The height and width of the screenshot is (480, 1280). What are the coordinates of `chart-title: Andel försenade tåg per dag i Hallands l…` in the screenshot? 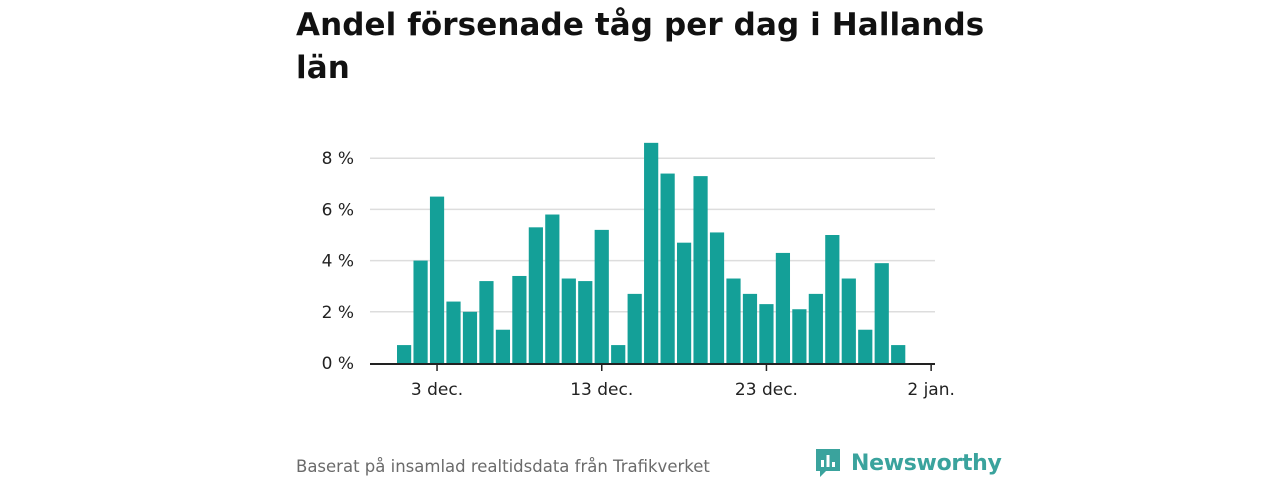 It's located at (640, 46).